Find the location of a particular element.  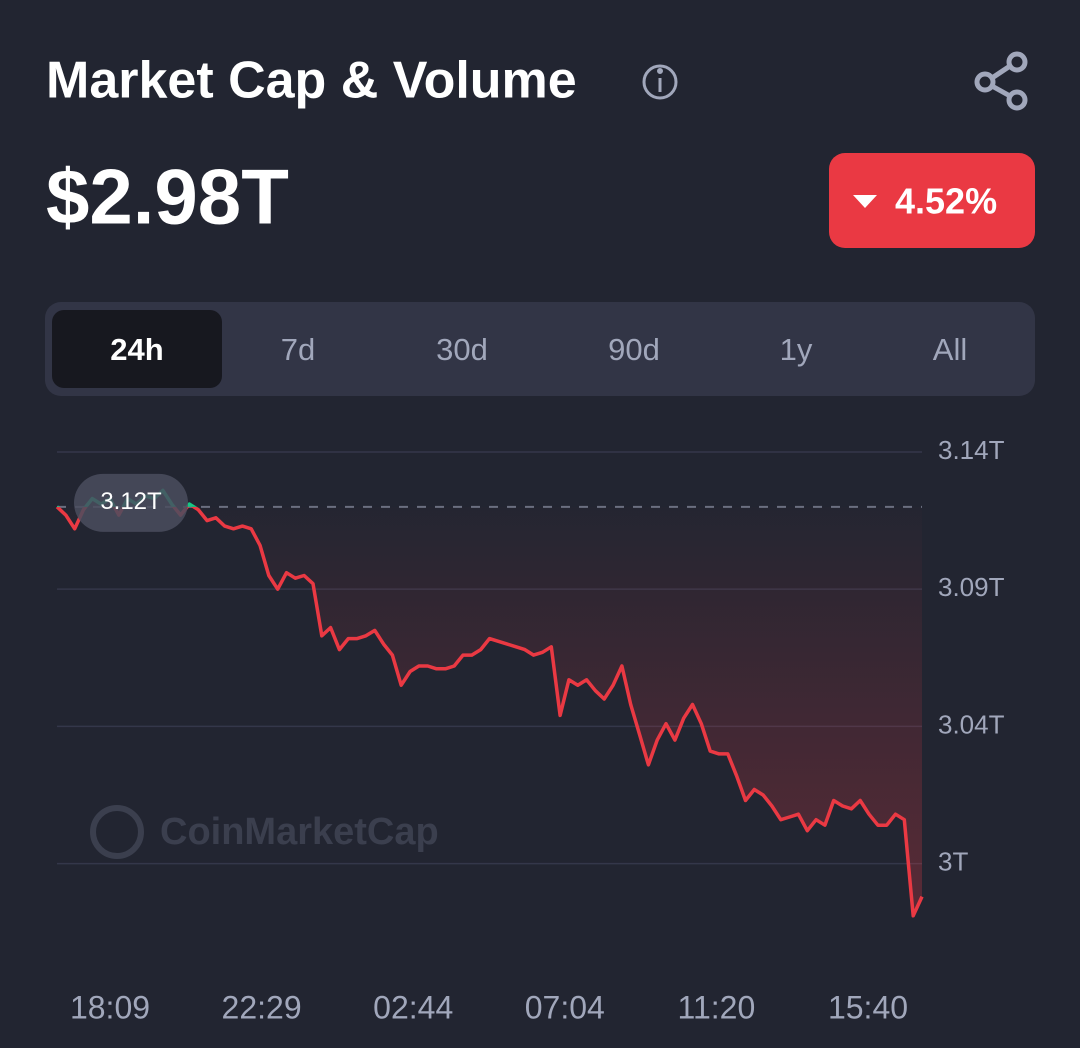

change-badge is located at coordinates (932, 200).